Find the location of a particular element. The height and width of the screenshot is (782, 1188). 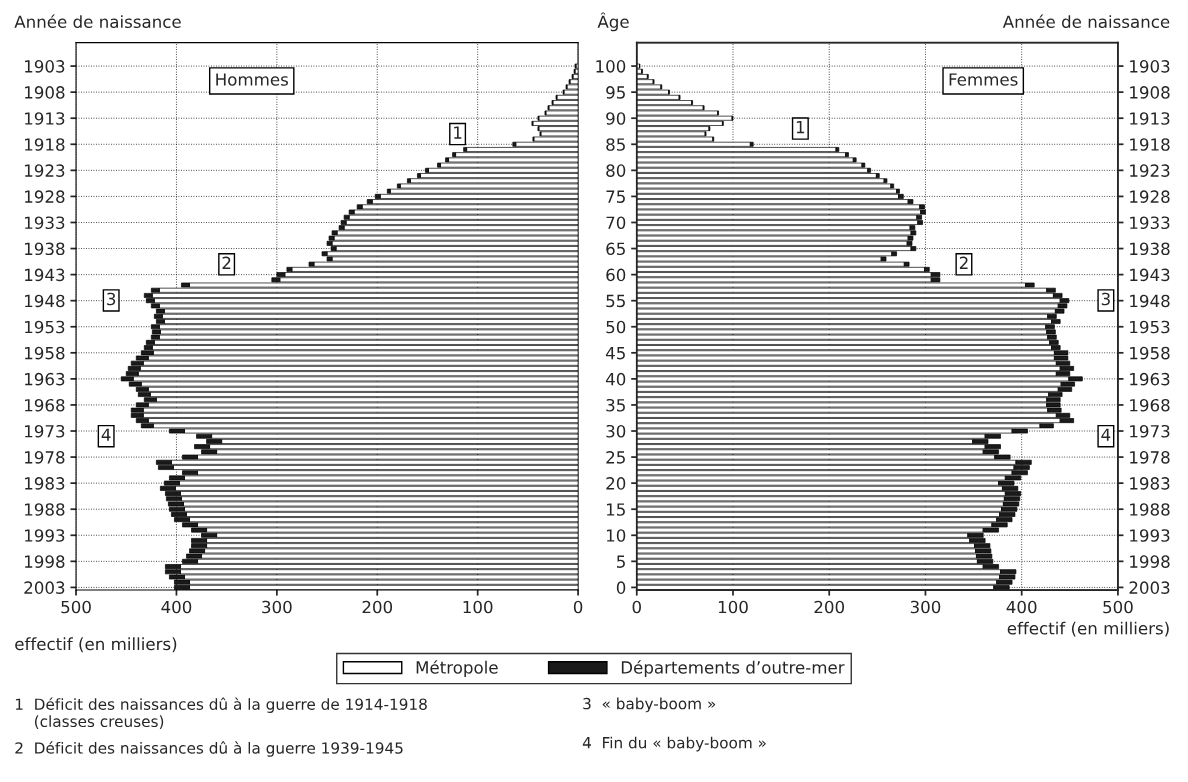

y-tick-label: 1923 is located at coordinates (45, 170).